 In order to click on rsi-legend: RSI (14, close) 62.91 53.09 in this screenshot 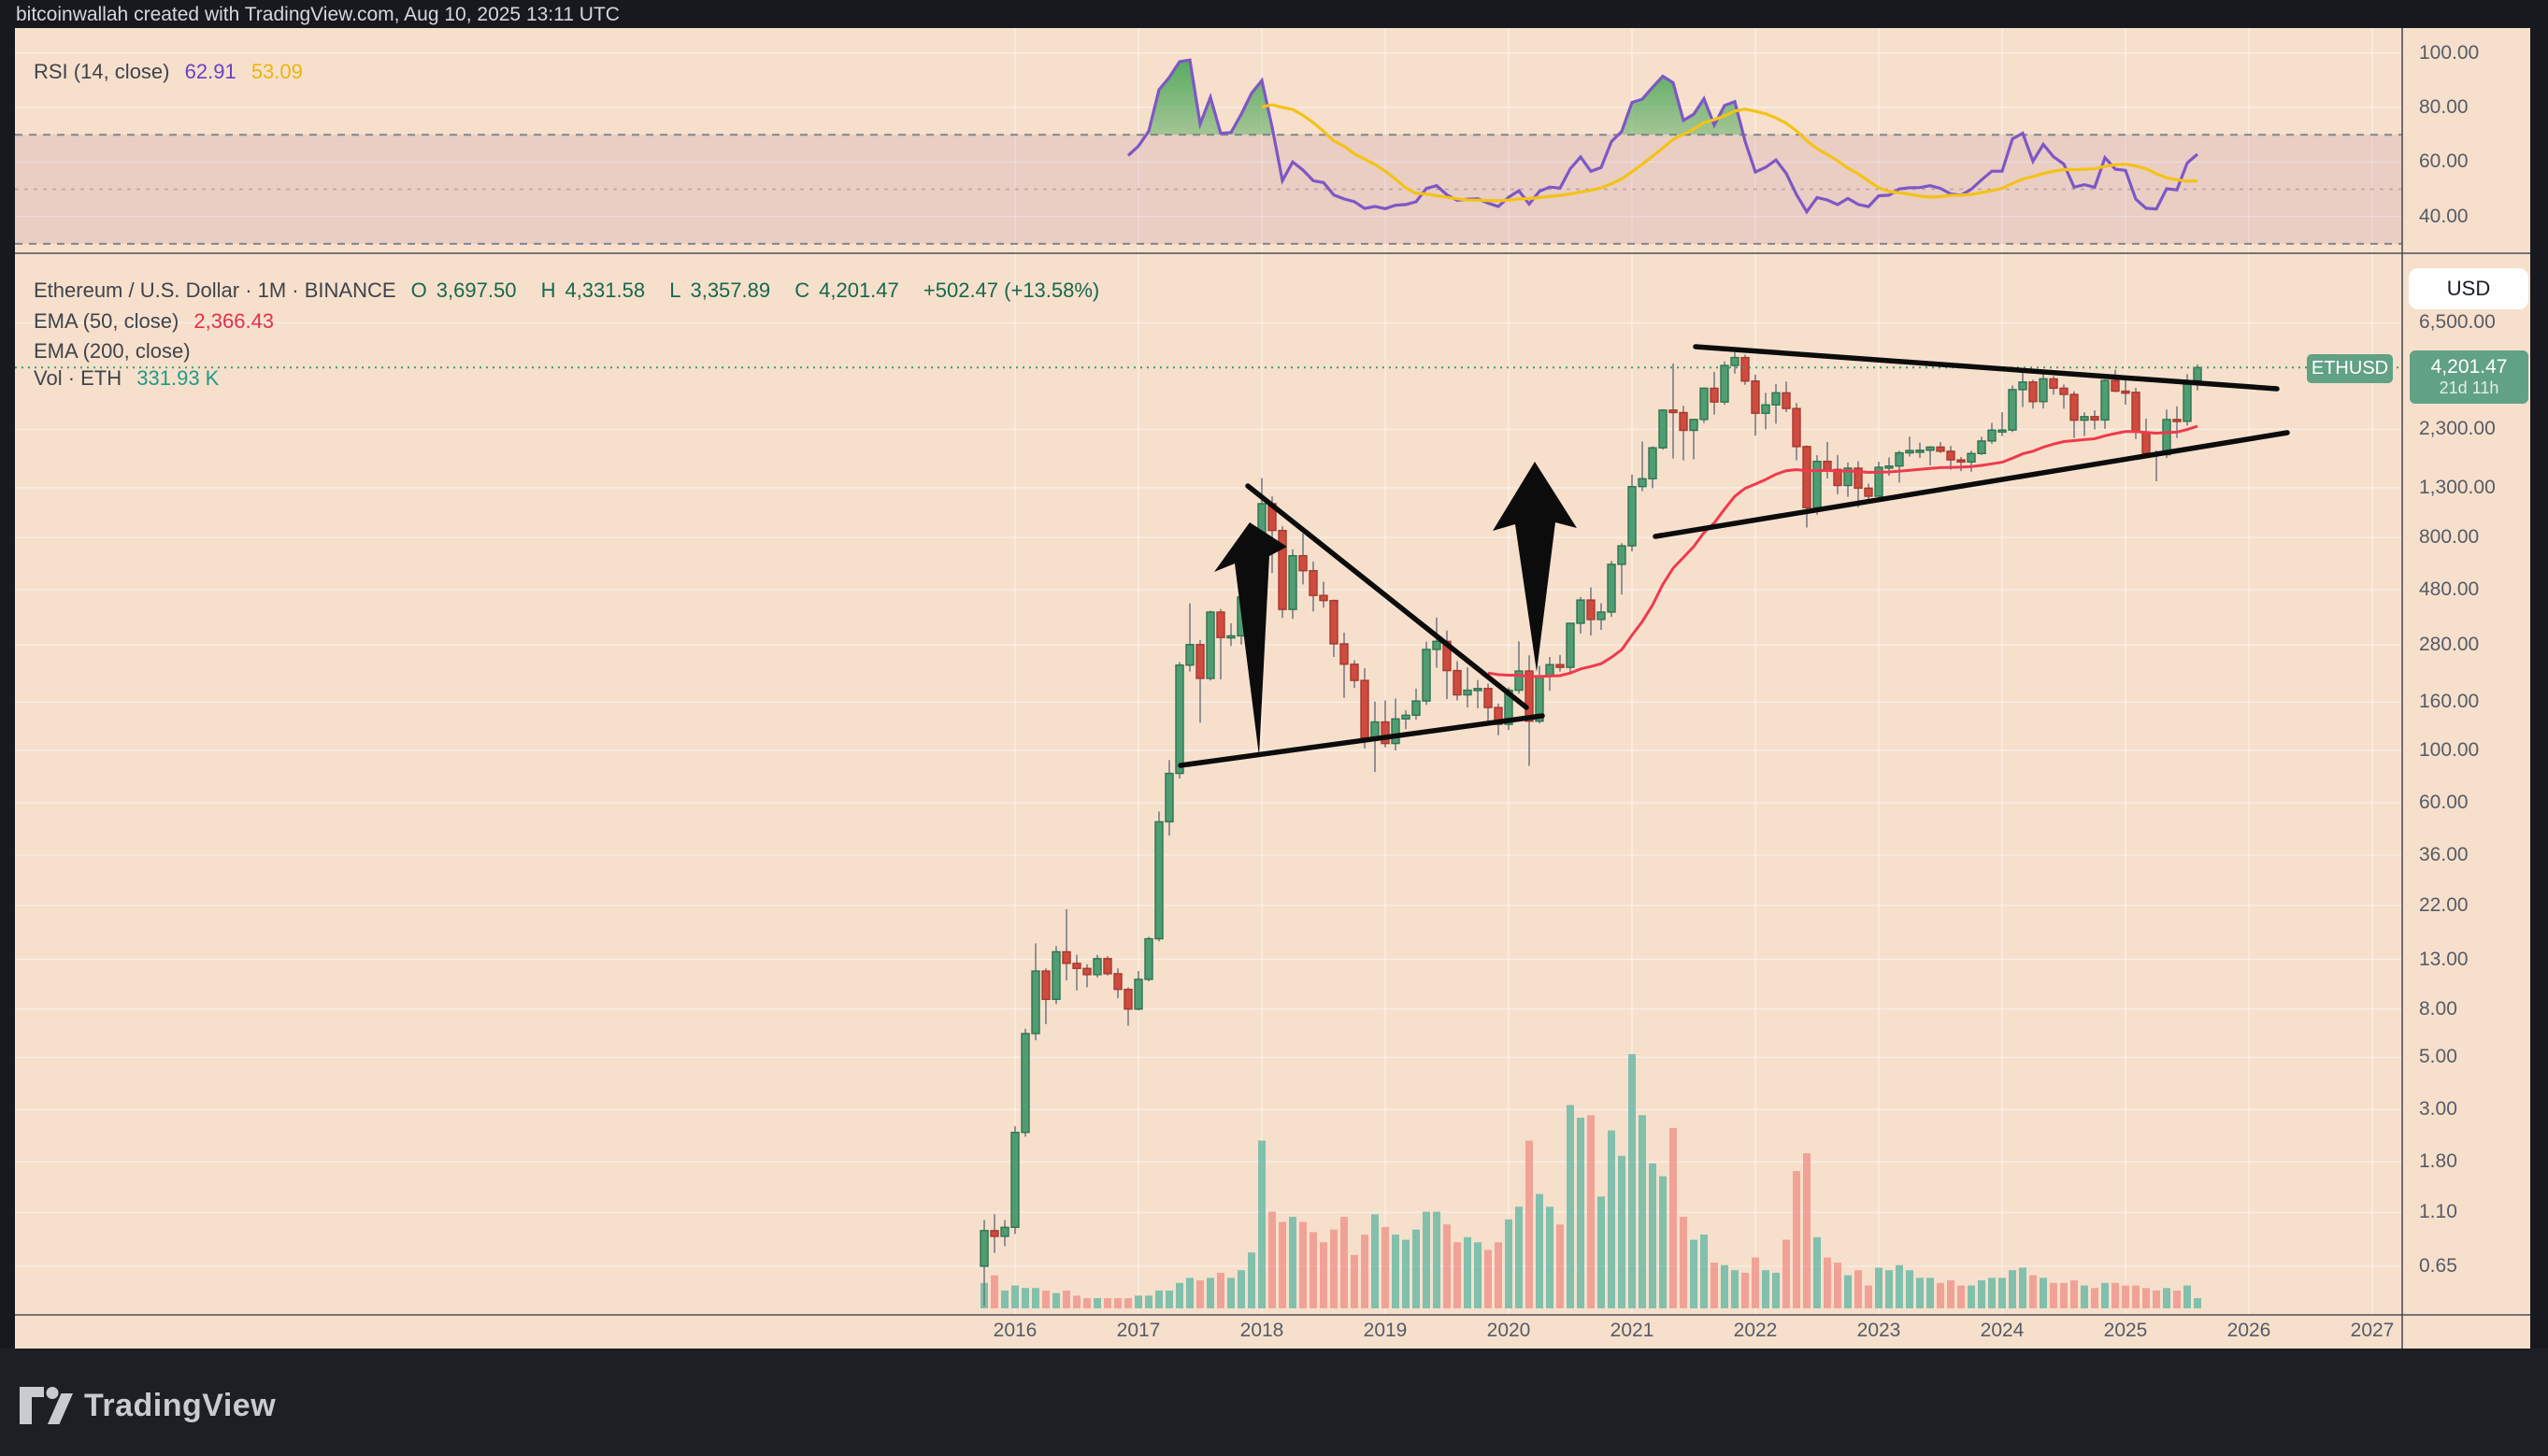, I will do `click(173, 72)`.